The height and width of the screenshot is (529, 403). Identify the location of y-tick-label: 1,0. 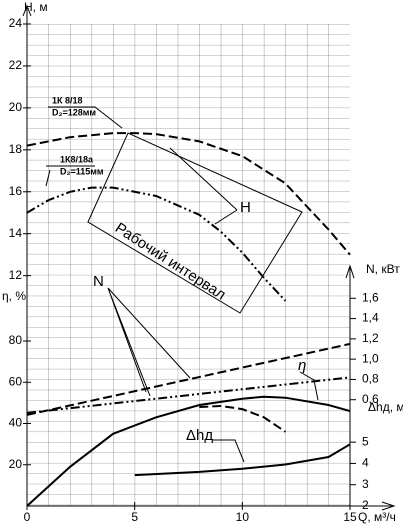
(370, 358).